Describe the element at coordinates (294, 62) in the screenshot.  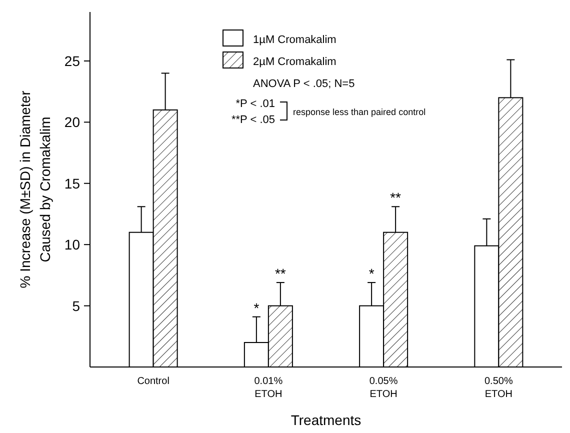
I see `legend-label: 2µM Cromakalim` at that location.